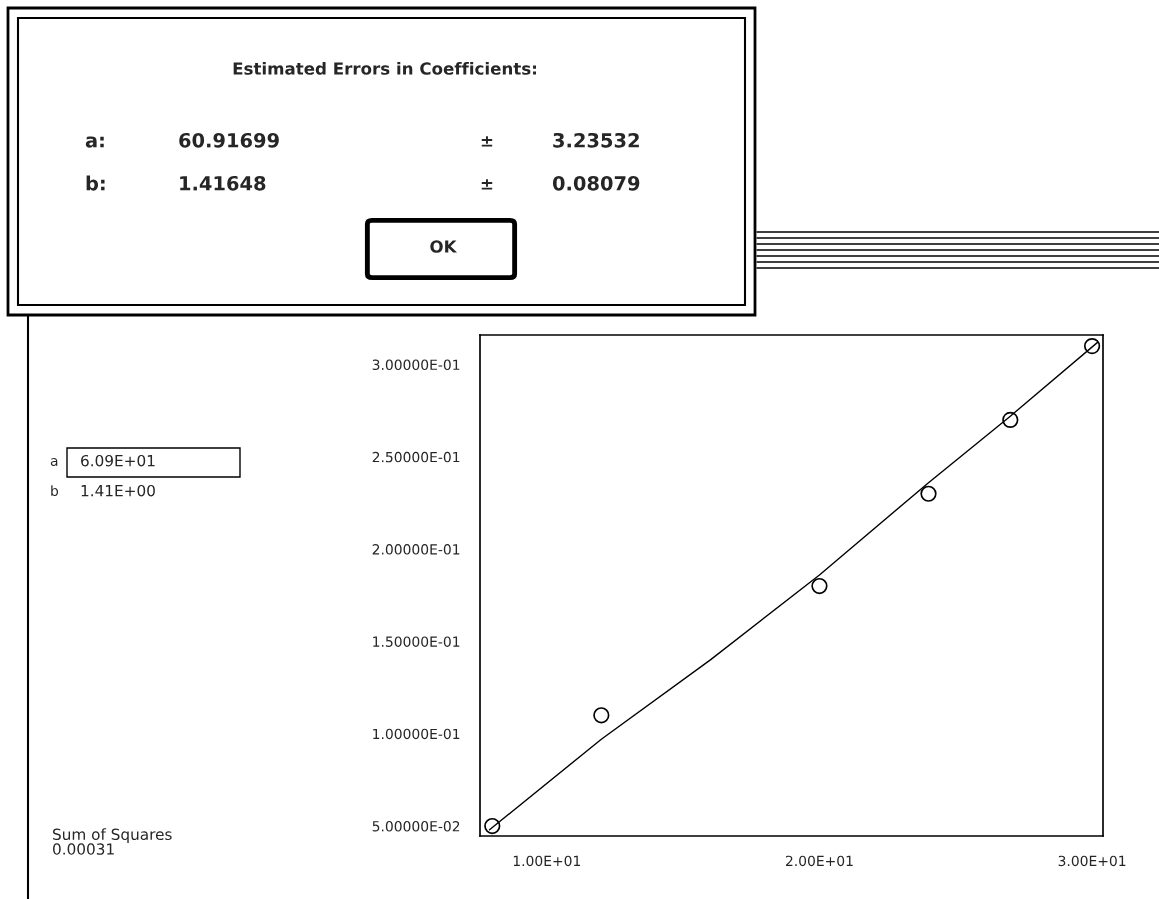 The height and width of the screenshot is (899, 1159). What do you see at coordinates (118, 490) in the screenshot?
I see `text: 1.41E+00` at bounding box center [118, 490].